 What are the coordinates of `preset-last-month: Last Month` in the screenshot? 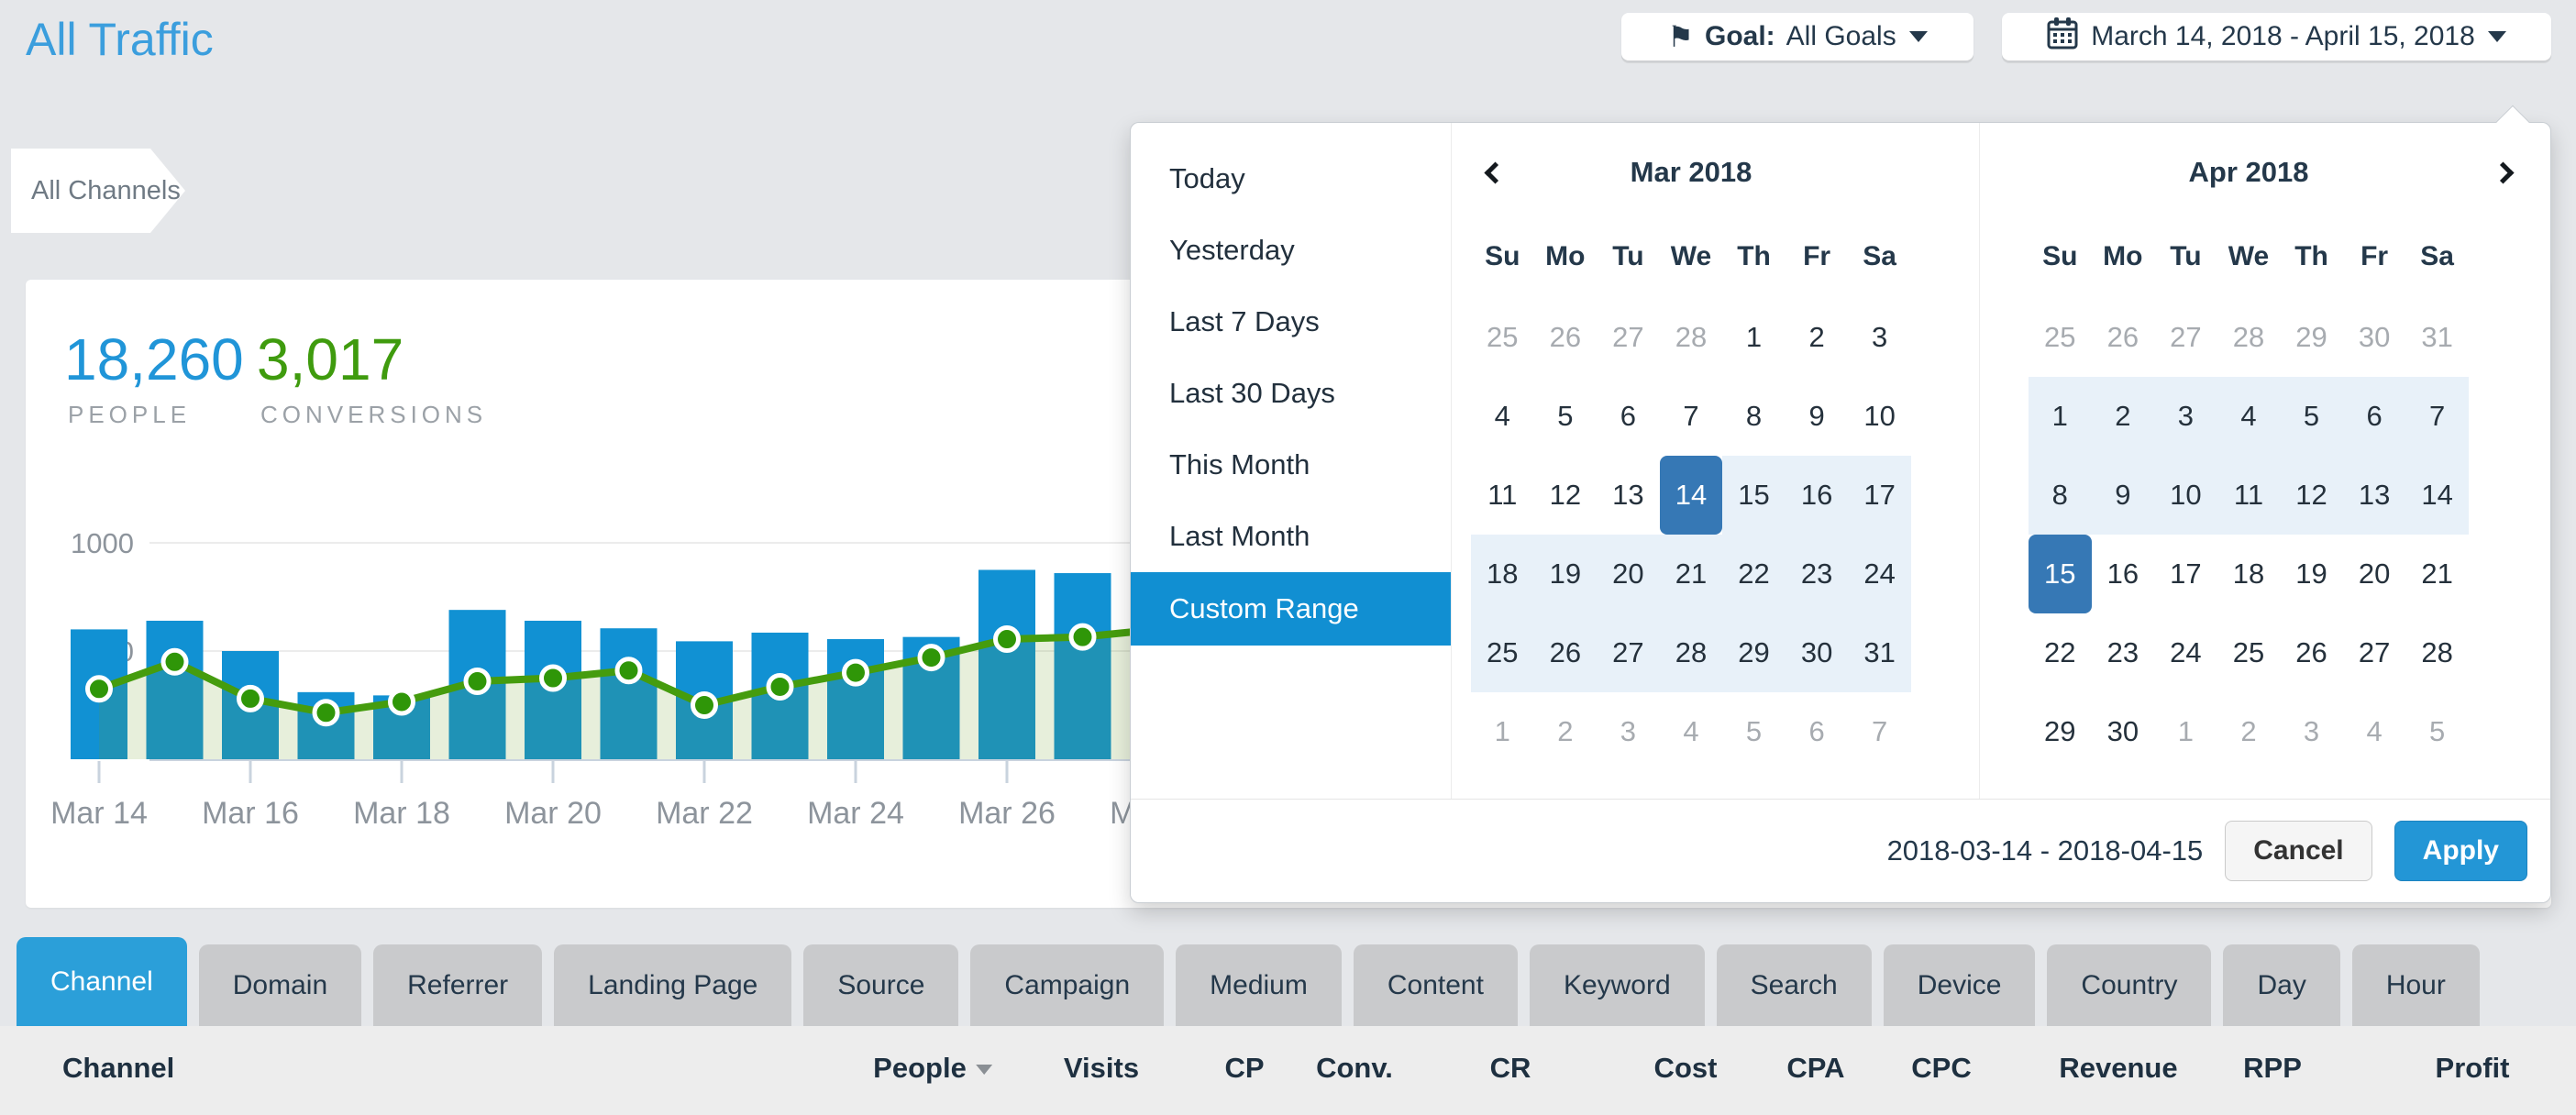 It's located at (1239, 536).